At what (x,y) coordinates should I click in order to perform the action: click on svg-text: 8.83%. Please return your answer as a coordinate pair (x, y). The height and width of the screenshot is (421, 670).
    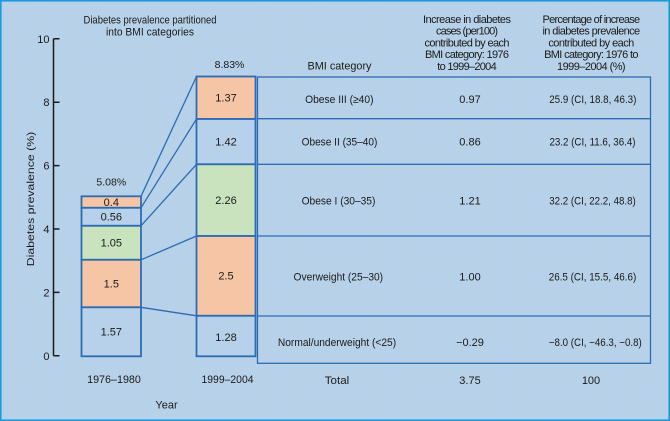
    Looking at the image, I should click on (230, 65).